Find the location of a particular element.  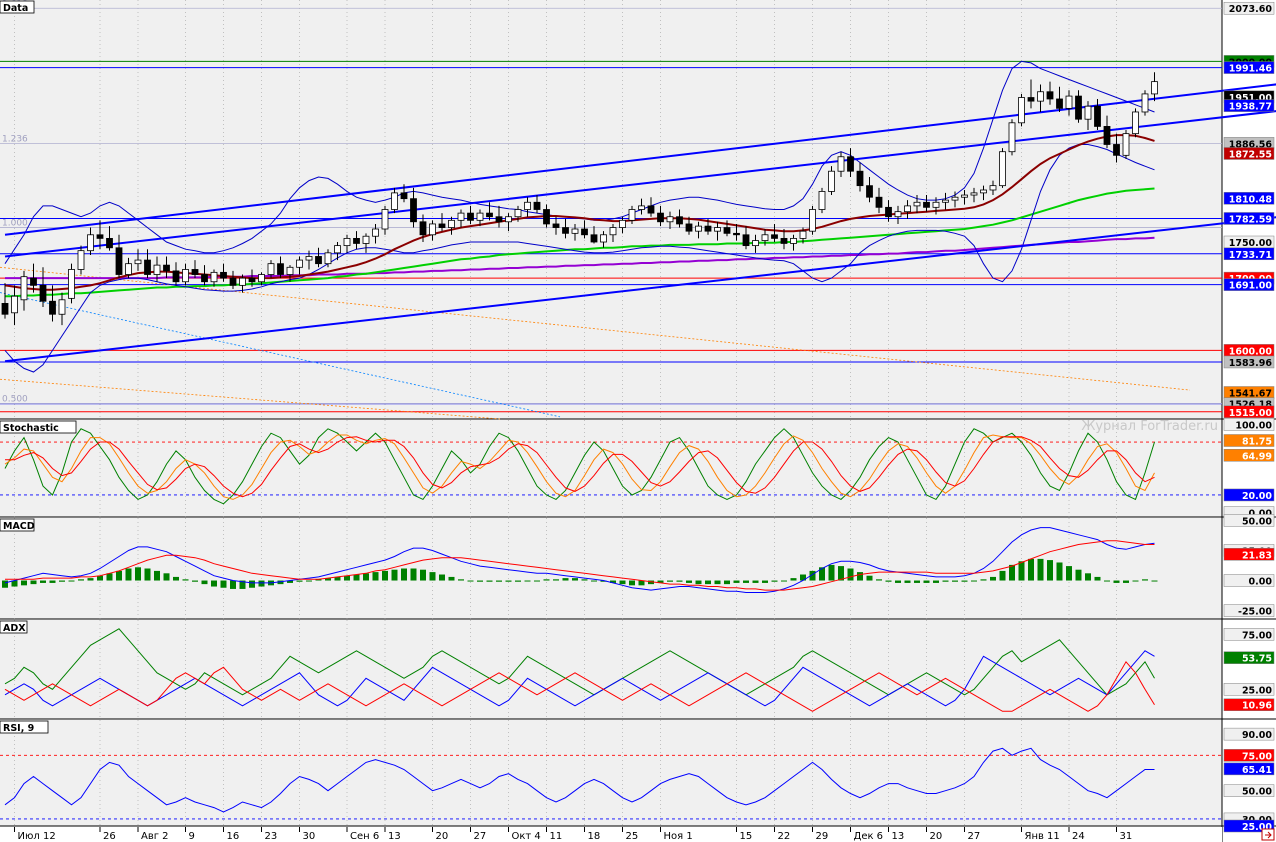

price-label: 1515.00 is located at coordinates (1251, 413).